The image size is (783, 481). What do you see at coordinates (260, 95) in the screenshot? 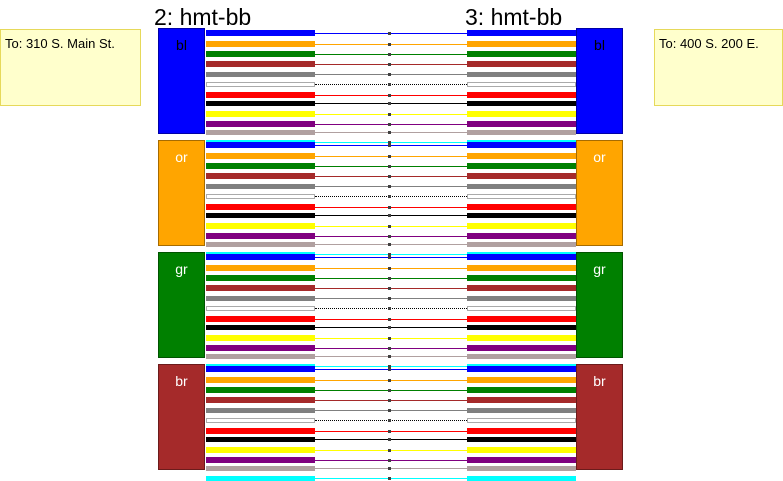
I see `pair-stub-red-left` at bounding box center [260, 95].